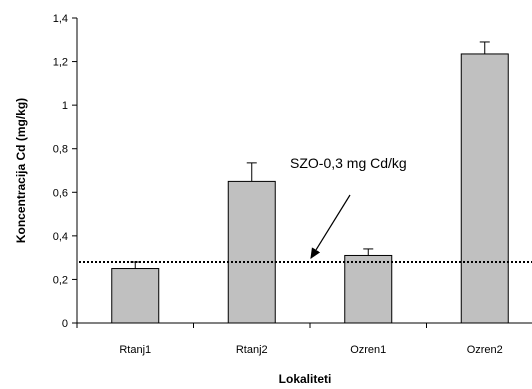 The width and height of the screenshot is (532, 389). Describe the element at coordinates (65, 106) in the screenshot. I see `y-tick-label: 1` at that location.